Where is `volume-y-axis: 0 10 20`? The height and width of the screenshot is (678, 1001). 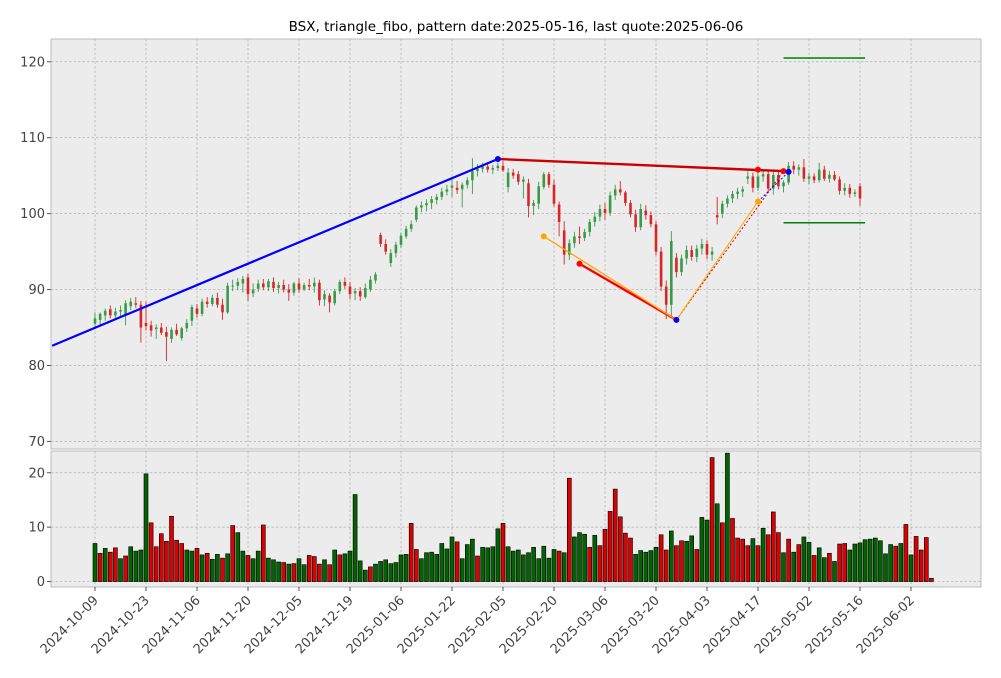
volume-y-axis: 0 10 20 is located at coordinates (39, 528).